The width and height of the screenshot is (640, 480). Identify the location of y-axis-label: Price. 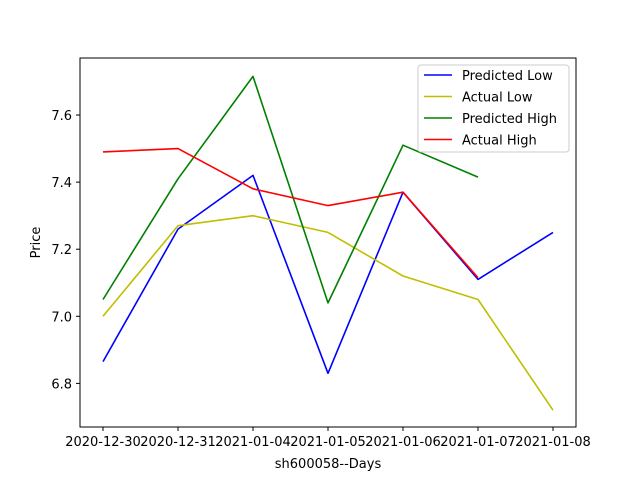
(36, 243).